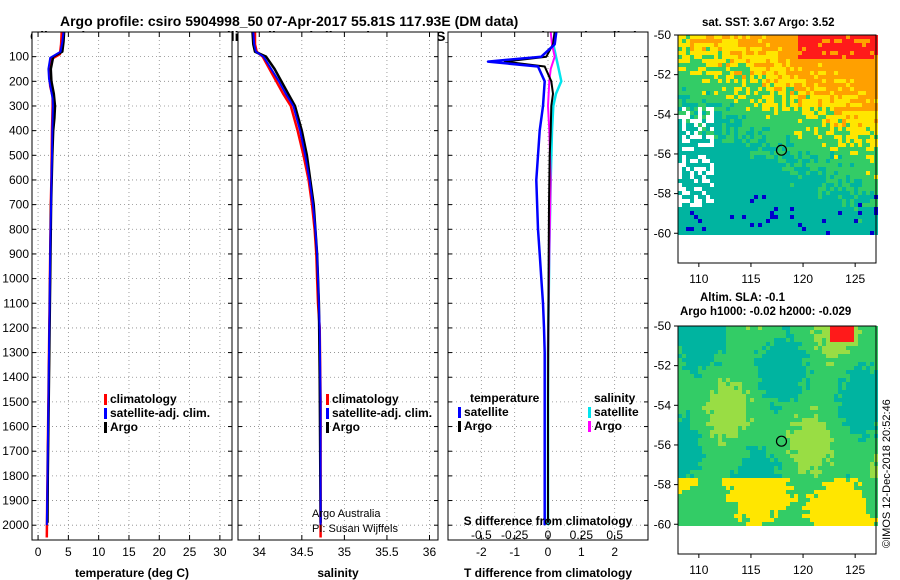 This screenshot has height=580, width=900. Describe the element at coordinates (160, 413) in the screenshot. I see `legend-label: satellite-adj. clim.` at that location.